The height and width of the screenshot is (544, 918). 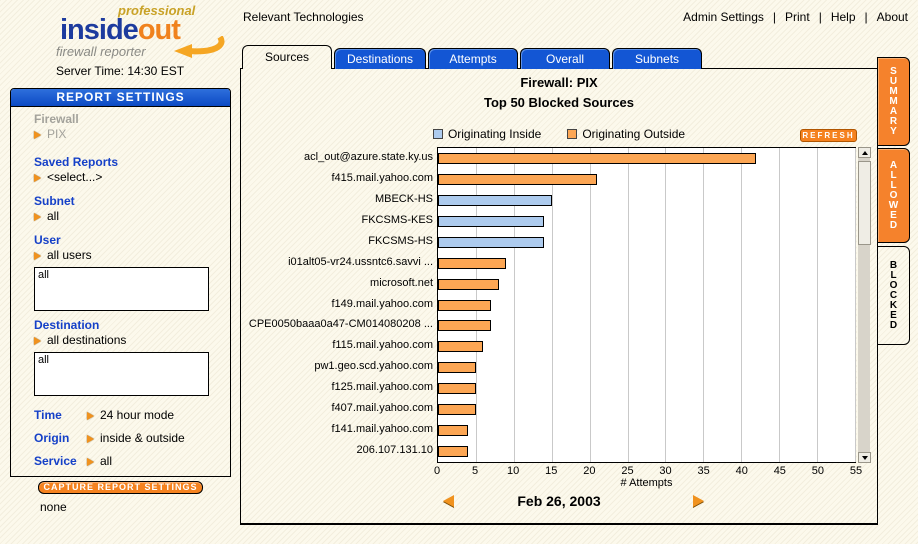 What do you see at coordinates (199, 47) in the screenshot?
I see `logo-swoosh-arrow-icon` at bounding box center [199, 47].